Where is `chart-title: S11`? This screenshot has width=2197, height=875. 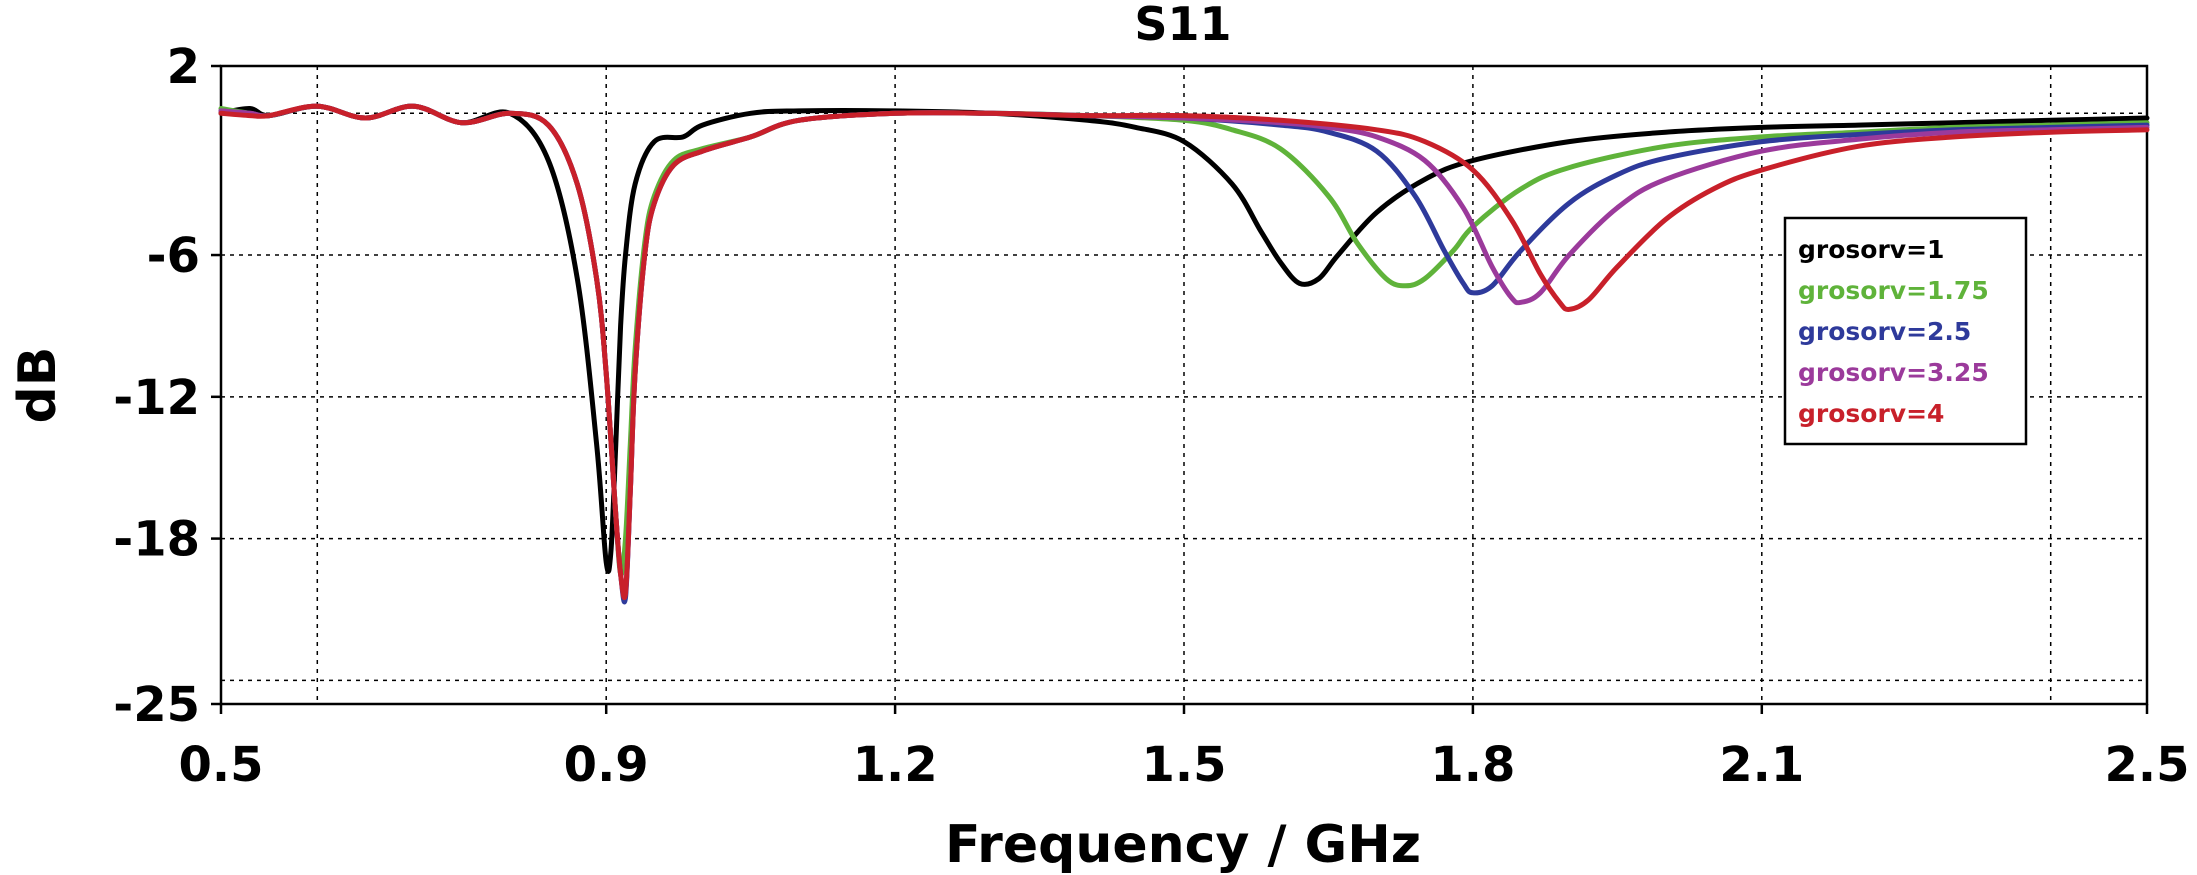 chart-title: S11 is located at coordinates (1182, 25).